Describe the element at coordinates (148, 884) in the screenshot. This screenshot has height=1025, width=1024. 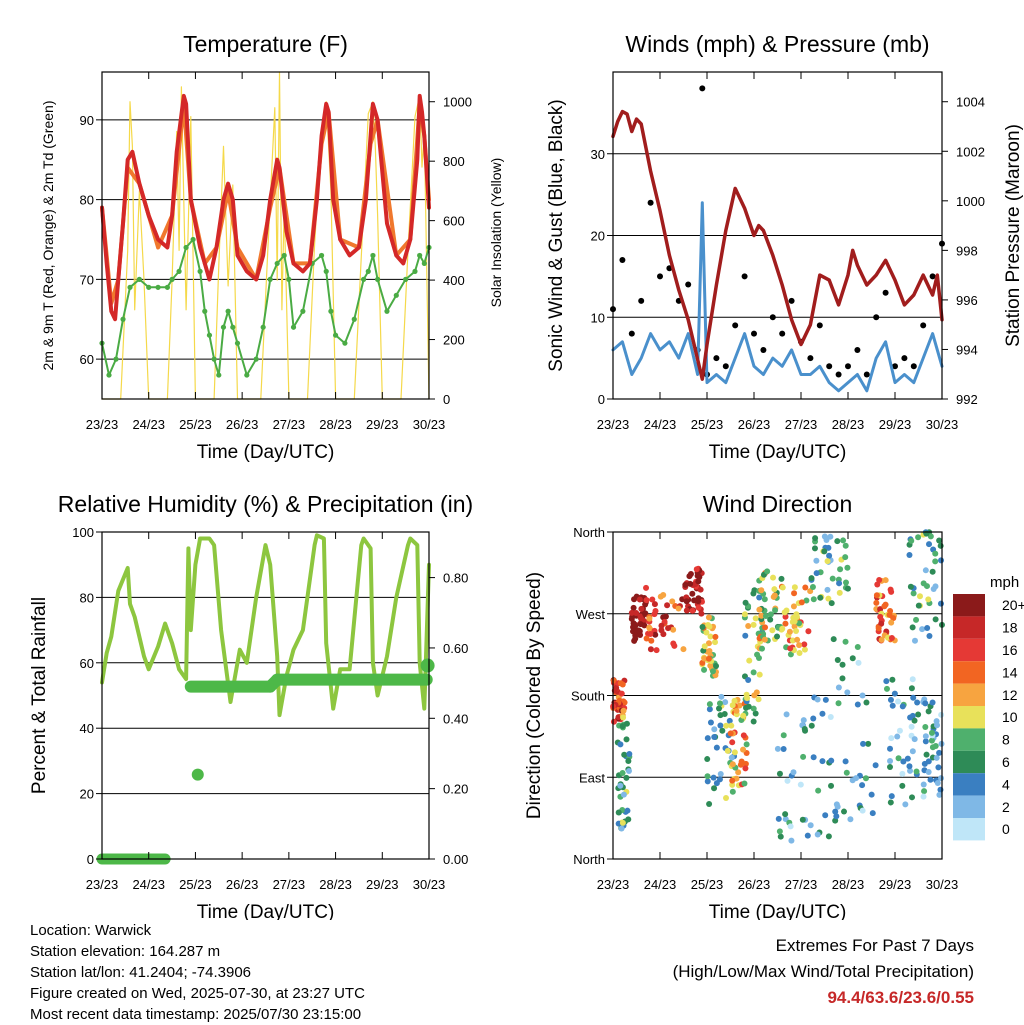
I see `x-tick-label: 24/23` at that location.